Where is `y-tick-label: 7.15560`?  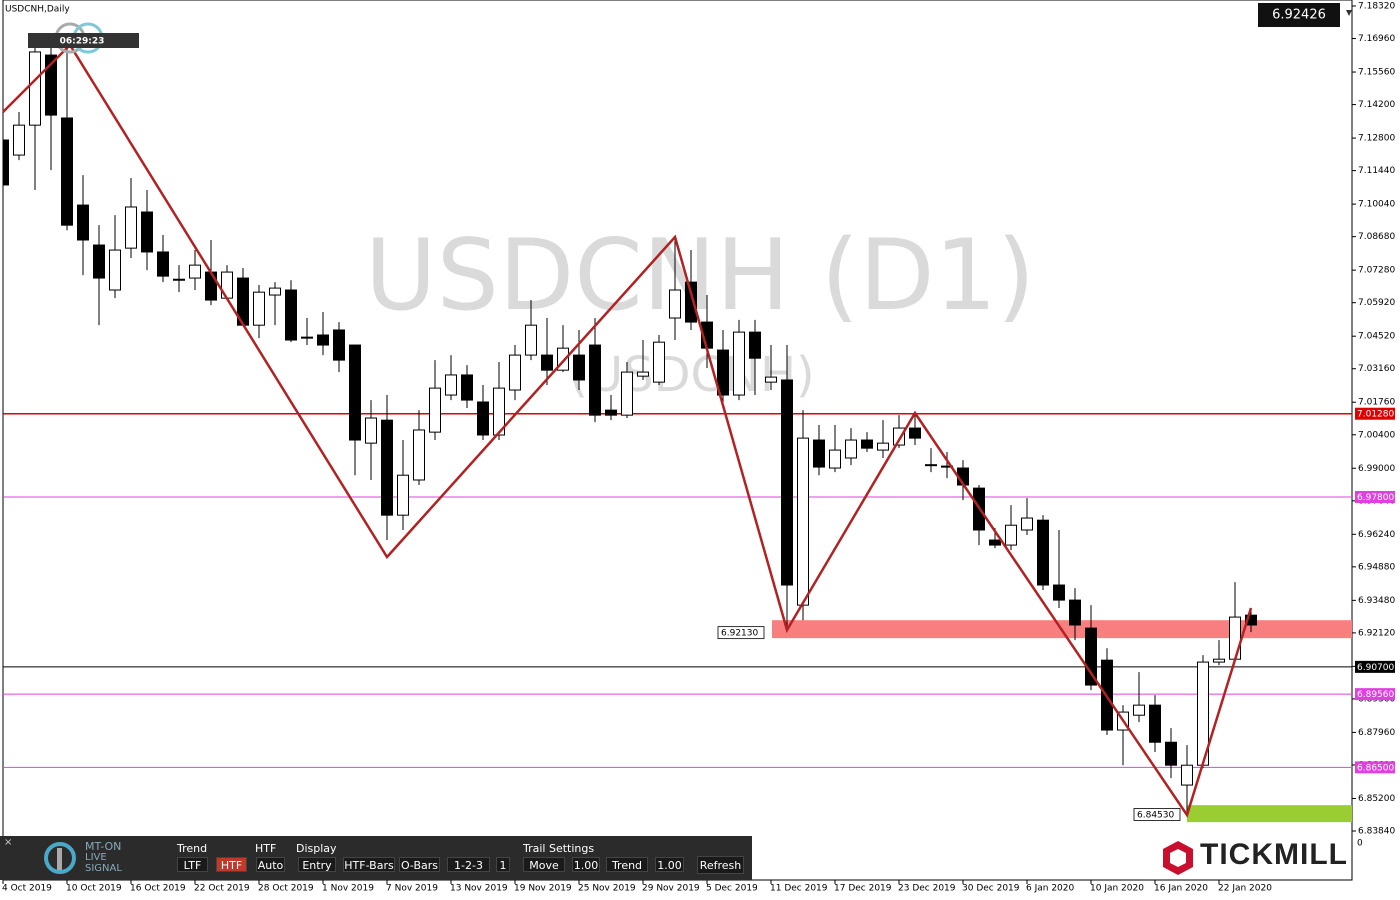
y-tick-label: 7.15560 is located at coordinates (1376, 73).